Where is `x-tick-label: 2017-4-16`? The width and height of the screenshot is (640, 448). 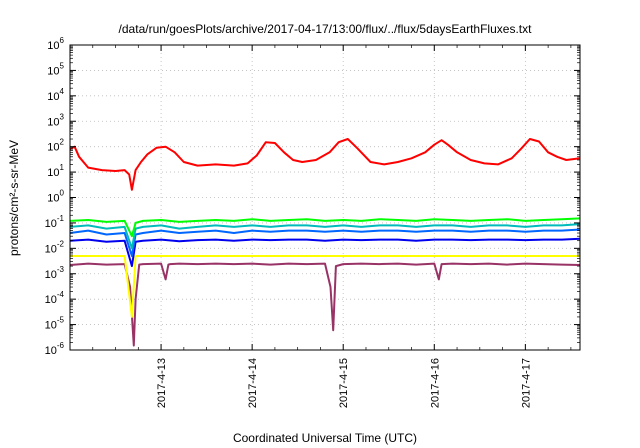
x-tick-label: 2017-4-16 is located at coordinates (435, 383).